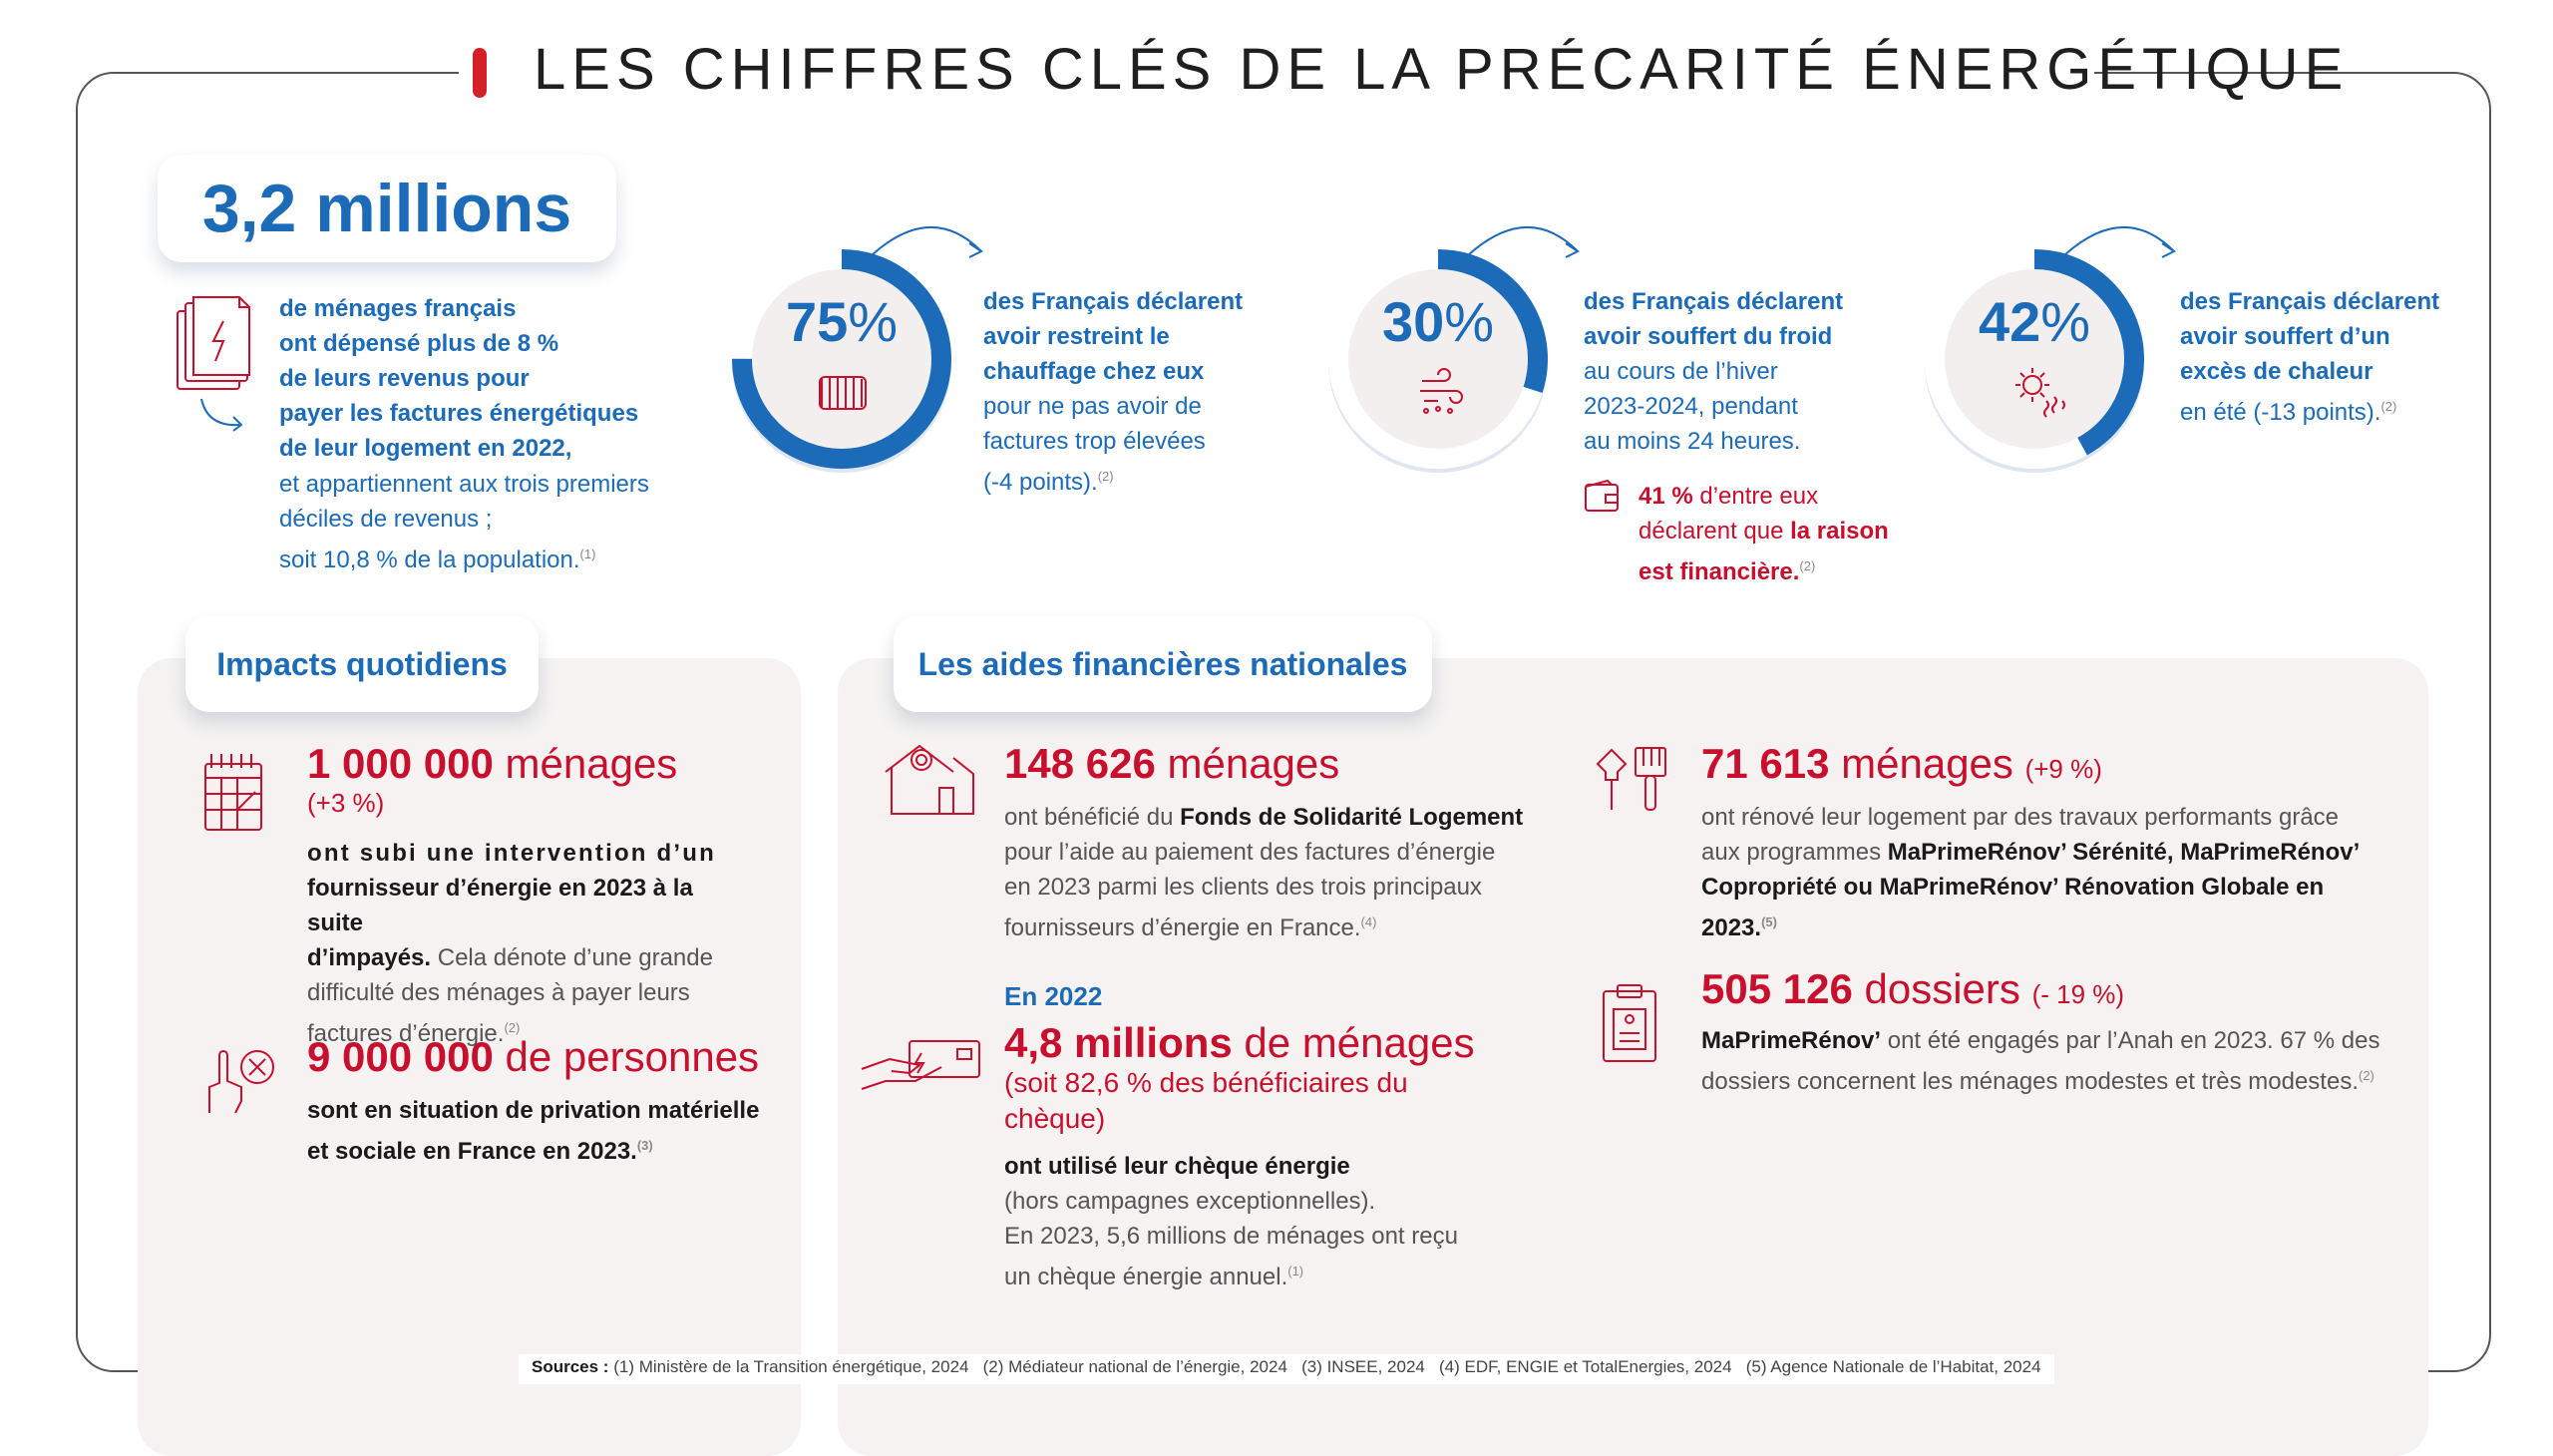  I want to click on aide-sub-line: chèque), so click(1055, 1118).